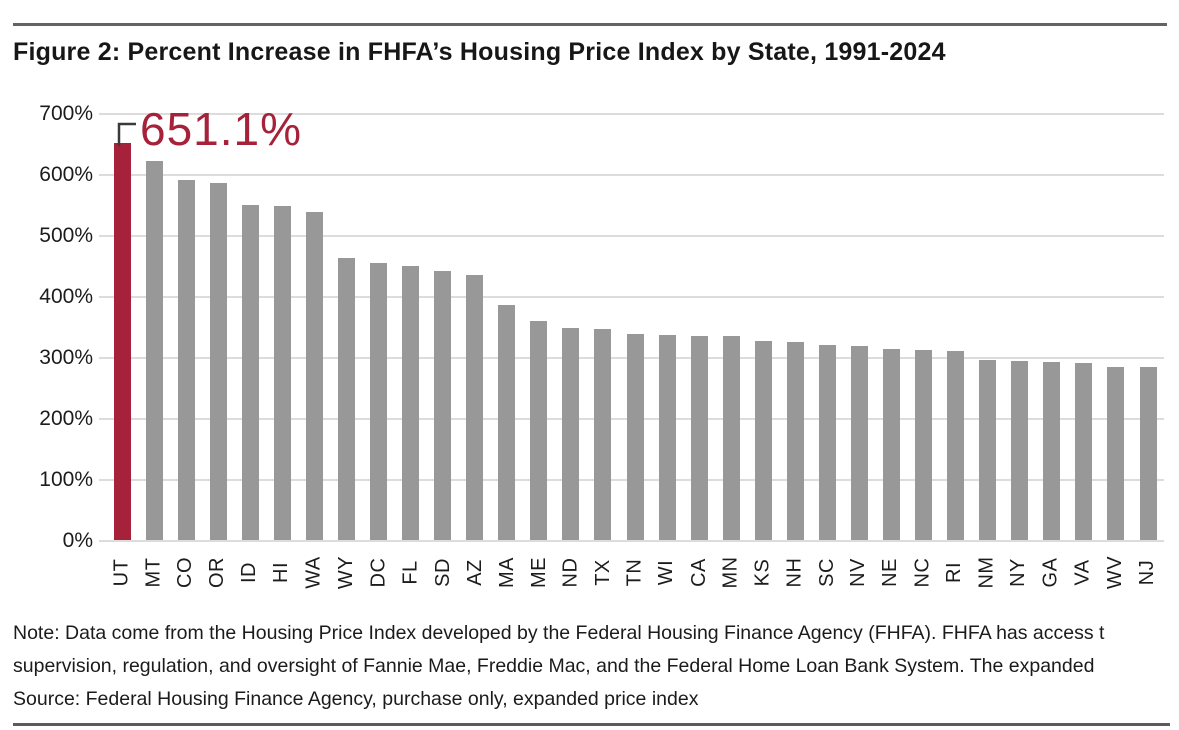 The height and width of the screenshot is (730, 1179). Describe the element at coordinates (699, 437) in the screenshot. I see `bar-CA` at that location.